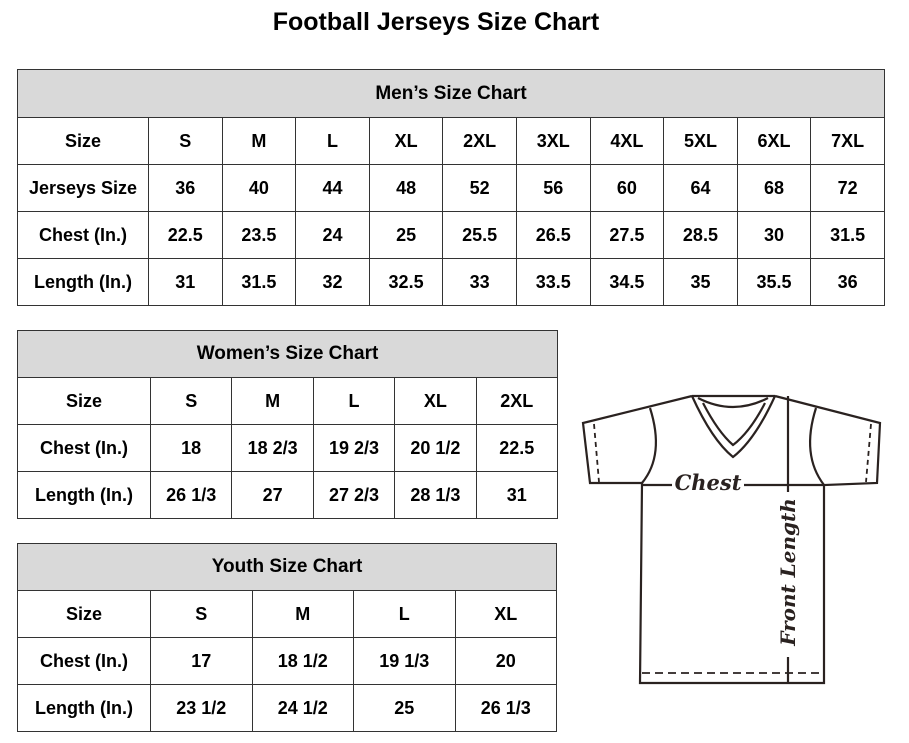 This screenshot has height=743, width=909. Describe the element at coordinates (406, 188) in the screenshot. I see `table-cell: 48` at that location.